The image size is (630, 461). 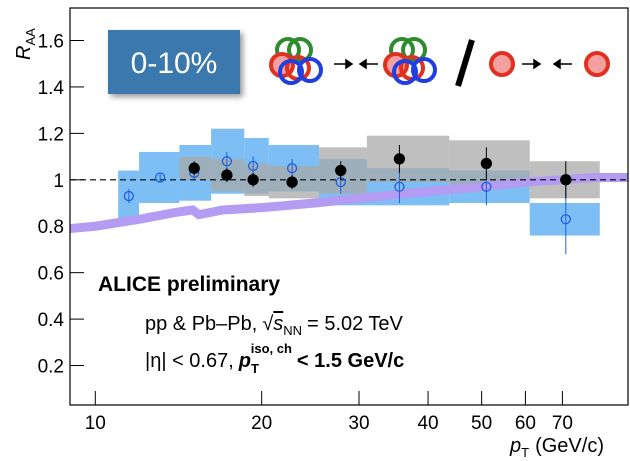 I want to click on cuts-text: |η| < 0.67,, so click(x=189, y=361).